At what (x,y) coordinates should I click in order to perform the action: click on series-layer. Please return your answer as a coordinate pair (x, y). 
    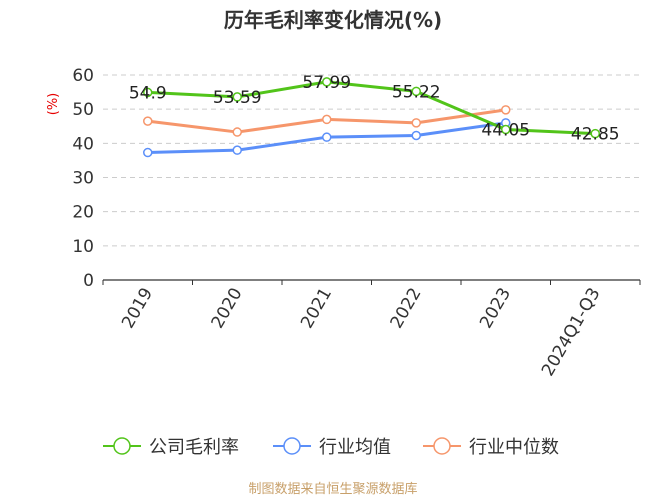
    Looking at the image, I should click on (371, 117).